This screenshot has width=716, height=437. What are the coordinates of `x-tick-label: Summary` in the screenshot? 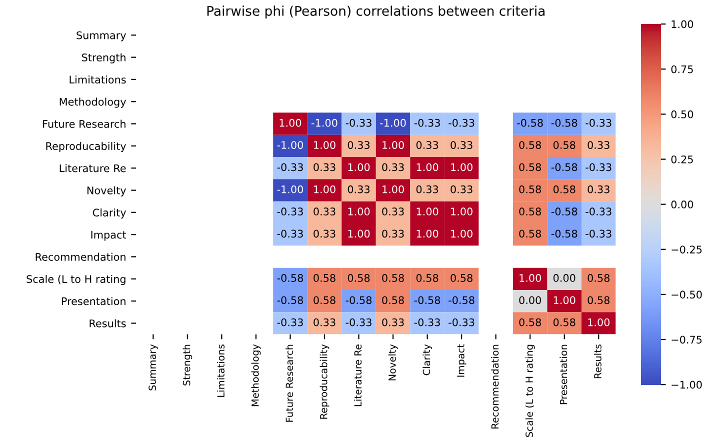 It's located at (153, 367).